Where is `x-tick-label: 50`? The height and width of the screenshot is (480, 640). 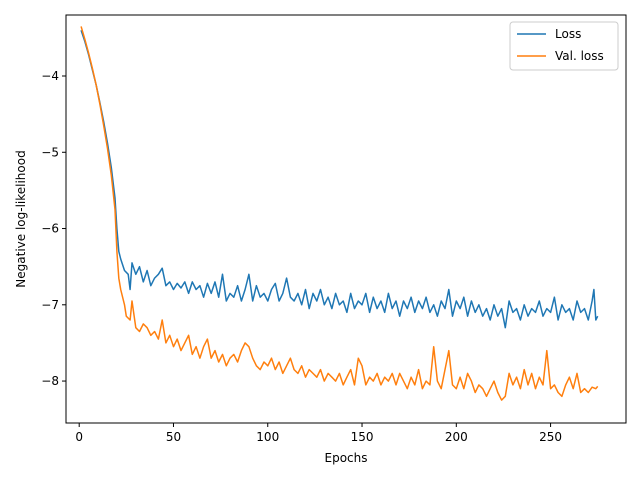 x-tick-label: 50 is located at coordinates (173, 437).